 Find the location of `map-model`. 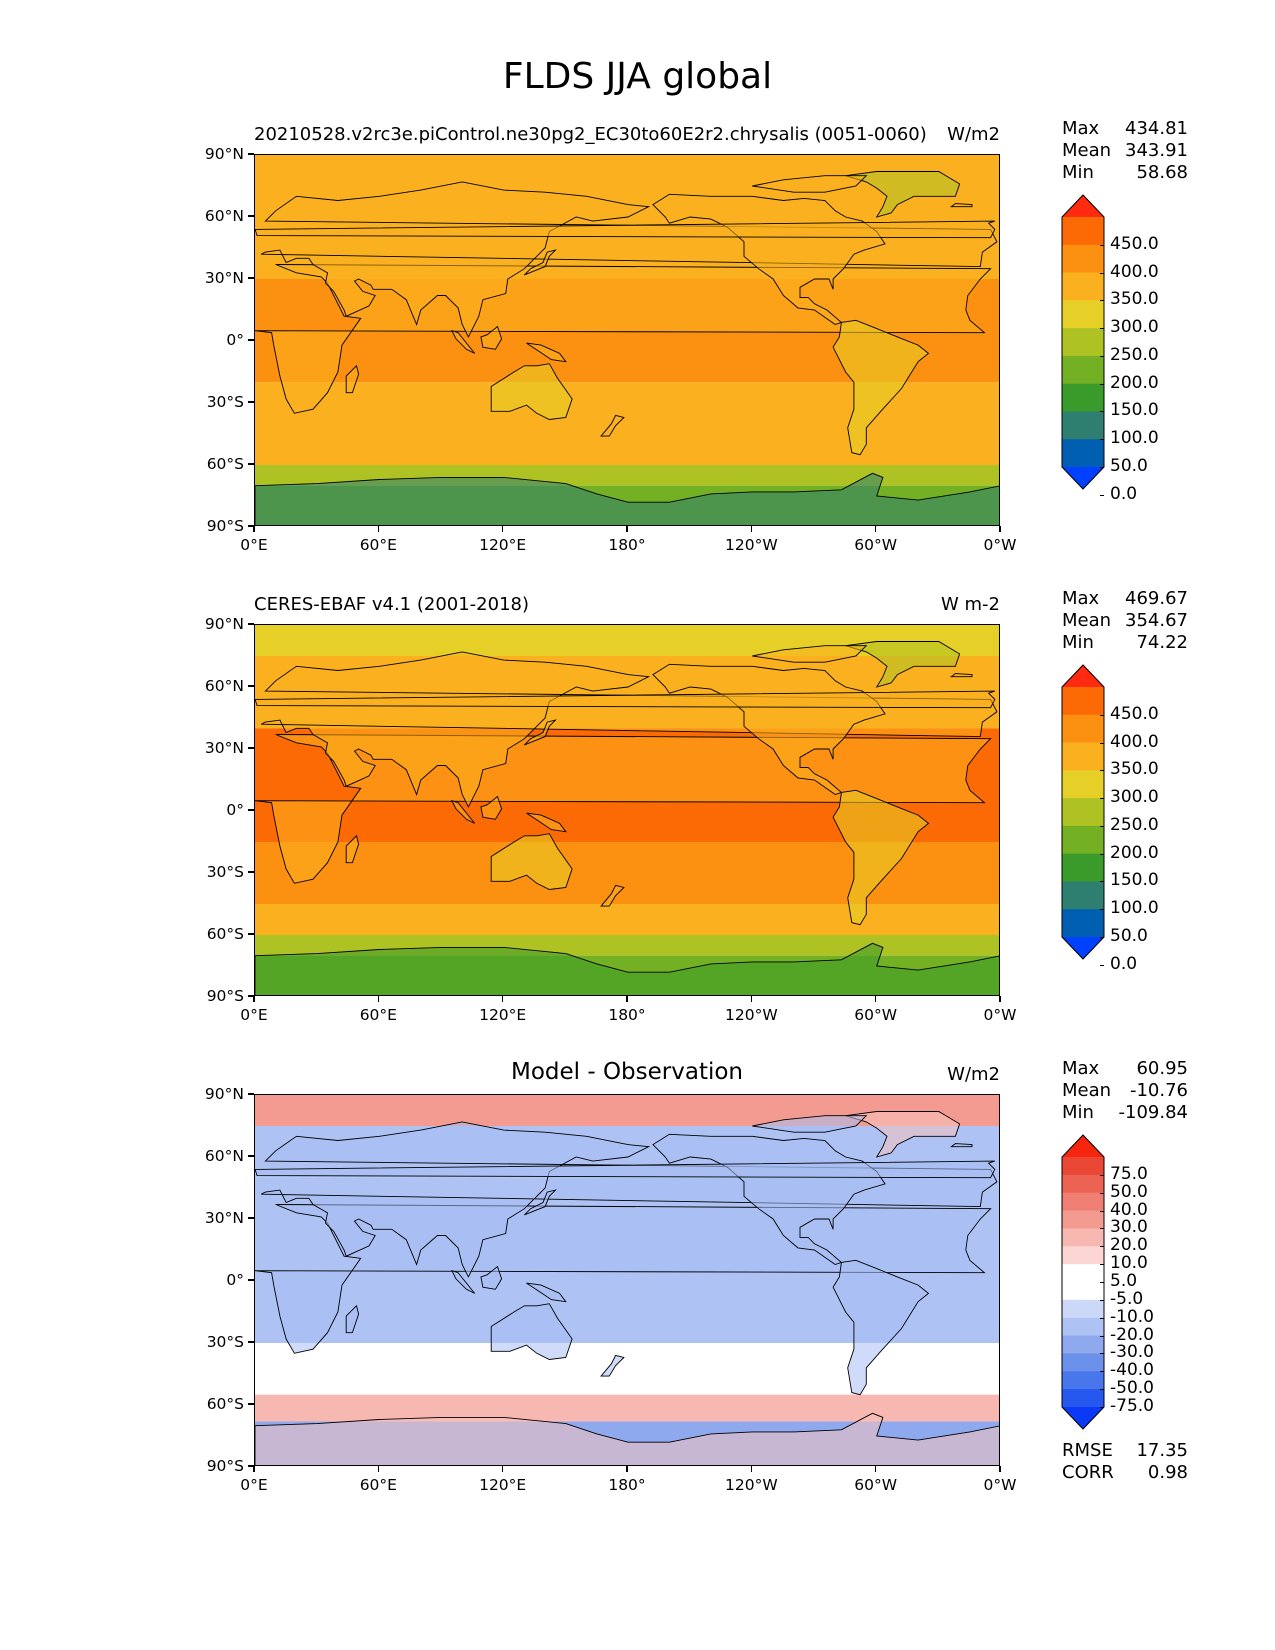

map-model is located at coordinates (627, 340).